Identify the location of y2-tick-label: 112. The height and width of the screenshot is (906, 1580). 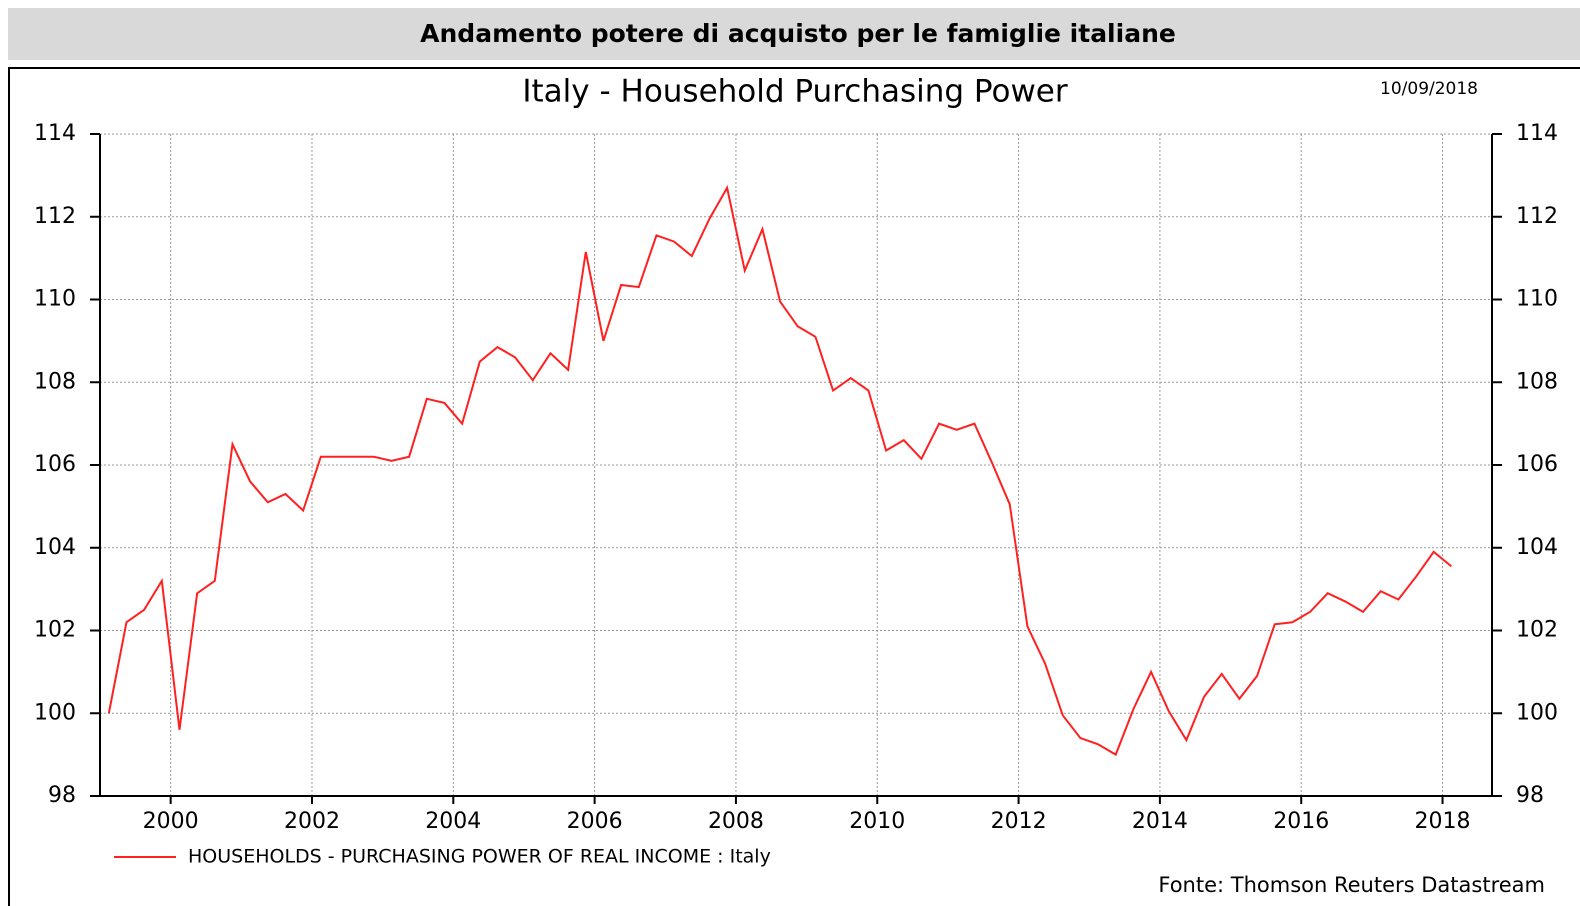
(1537, 216).